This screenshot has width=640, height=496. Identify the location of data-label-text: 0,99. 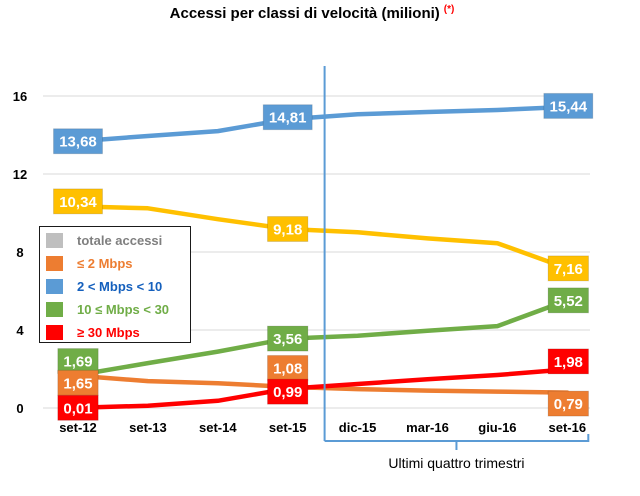
(287, 392).